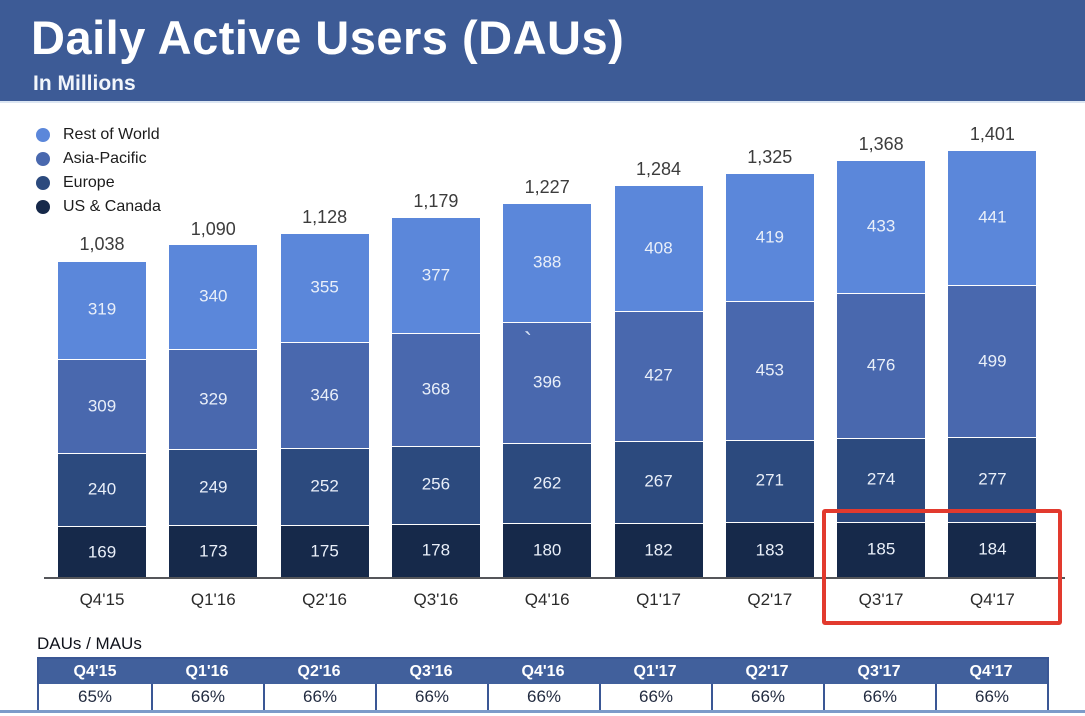 The height and width of the screenshot is (716, 1085). What do you see at coordinates (213, 487) in the screenshot?
I see `bar-value-label: 249` at bounding box center [213, 487].